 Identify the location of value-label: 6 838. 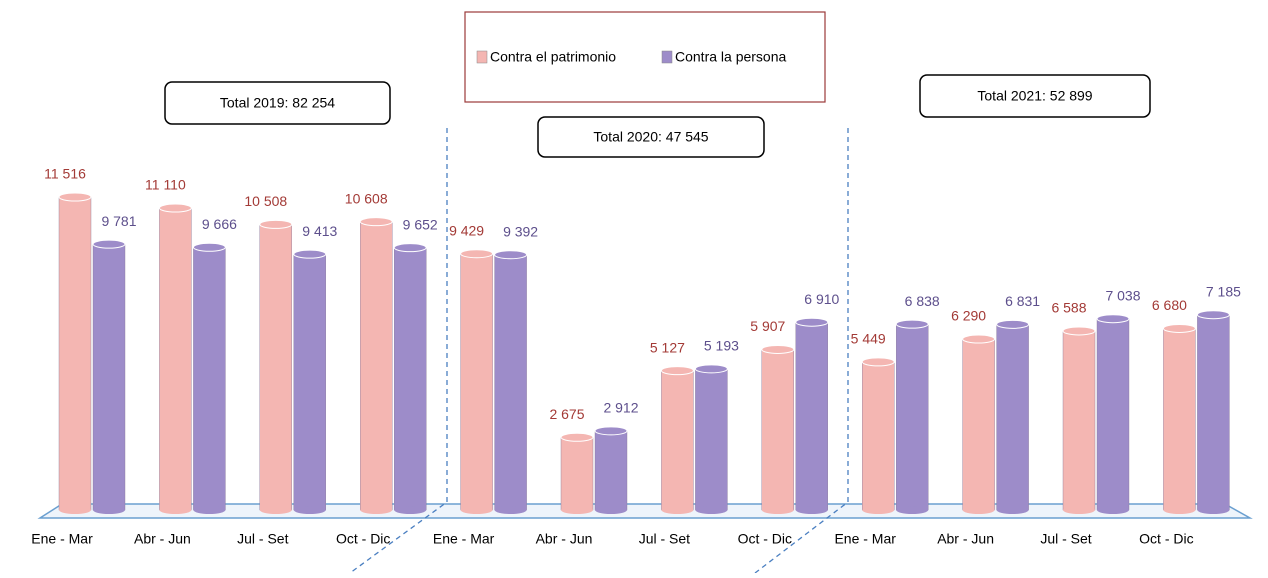
(922, 301).